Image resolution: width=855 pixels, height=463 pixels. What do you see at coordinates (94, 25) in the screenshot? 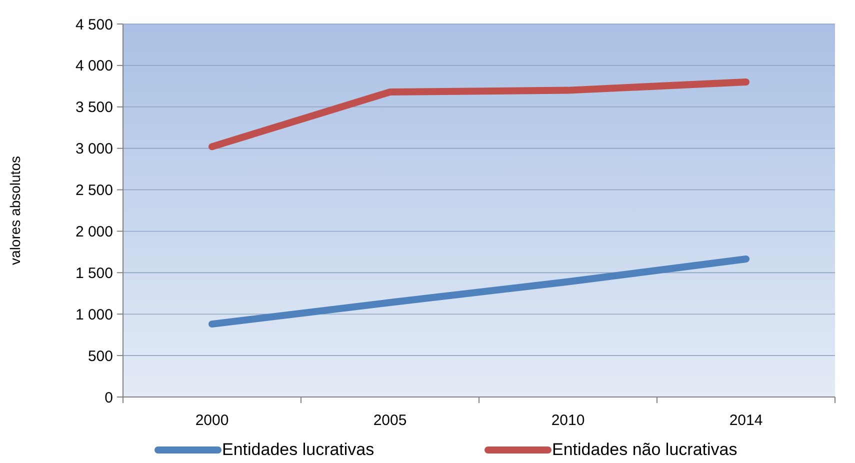
I see `y-tick-label: 4 500` at bounding box center [94, 25].